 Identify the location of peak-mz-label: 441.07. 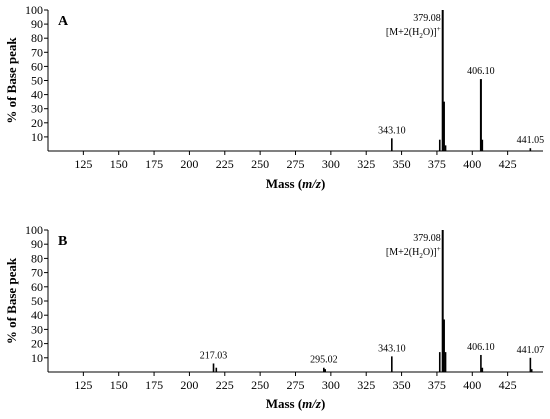
(531, 350).